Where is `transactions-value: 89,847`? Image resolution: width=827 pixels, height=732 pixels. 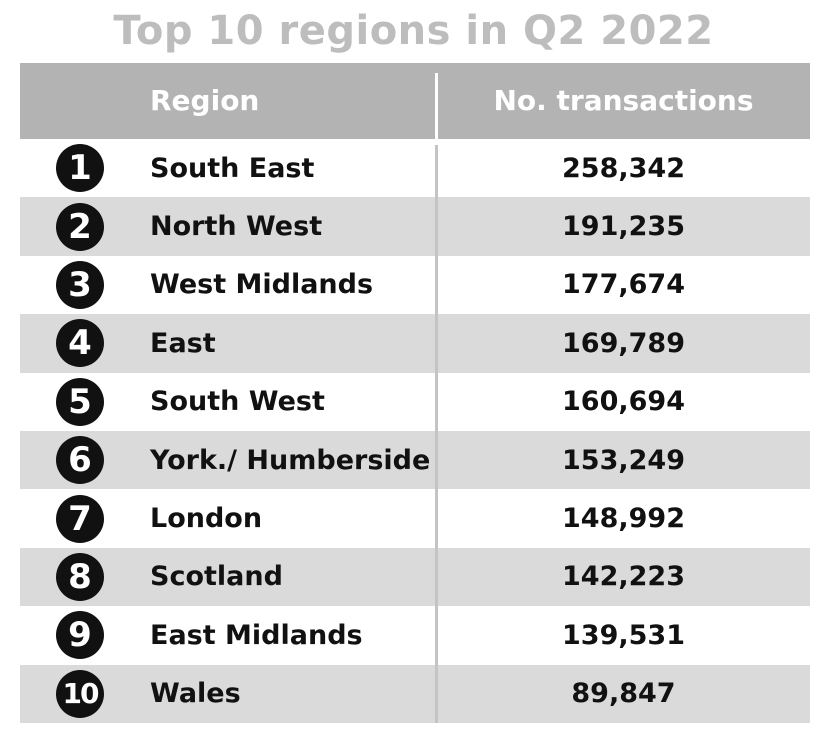
transactions-value: 89,847 is located at coordinates (623, 694).